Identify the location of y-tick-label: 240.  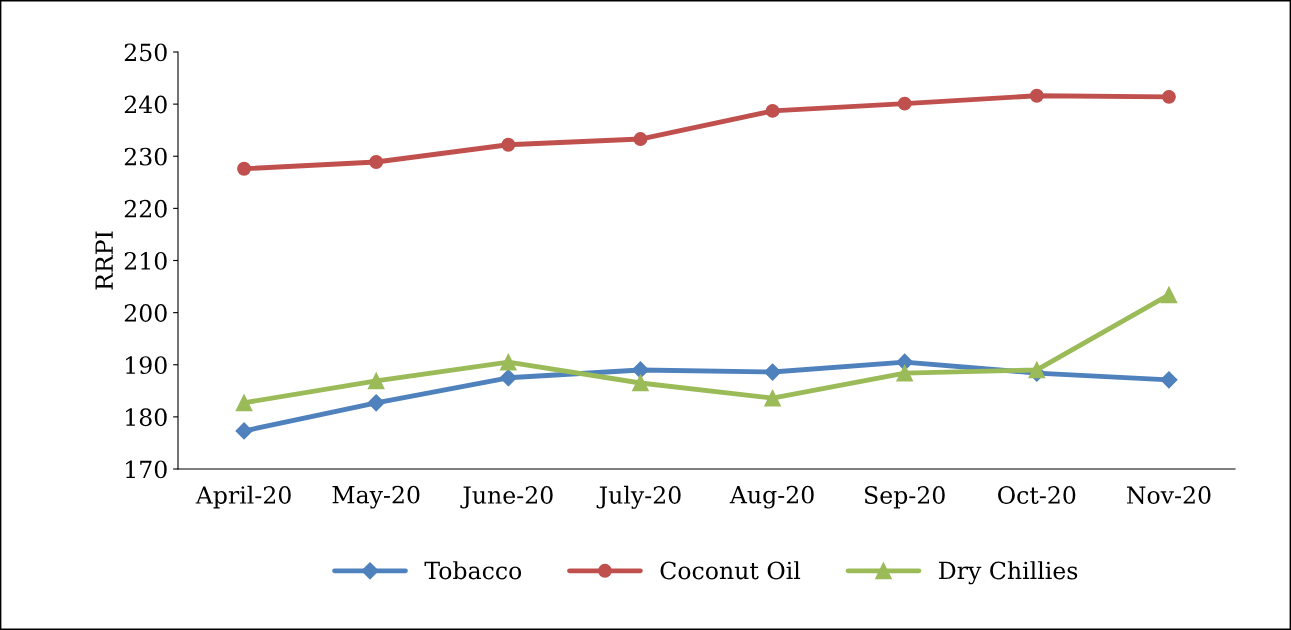
(145, 104).